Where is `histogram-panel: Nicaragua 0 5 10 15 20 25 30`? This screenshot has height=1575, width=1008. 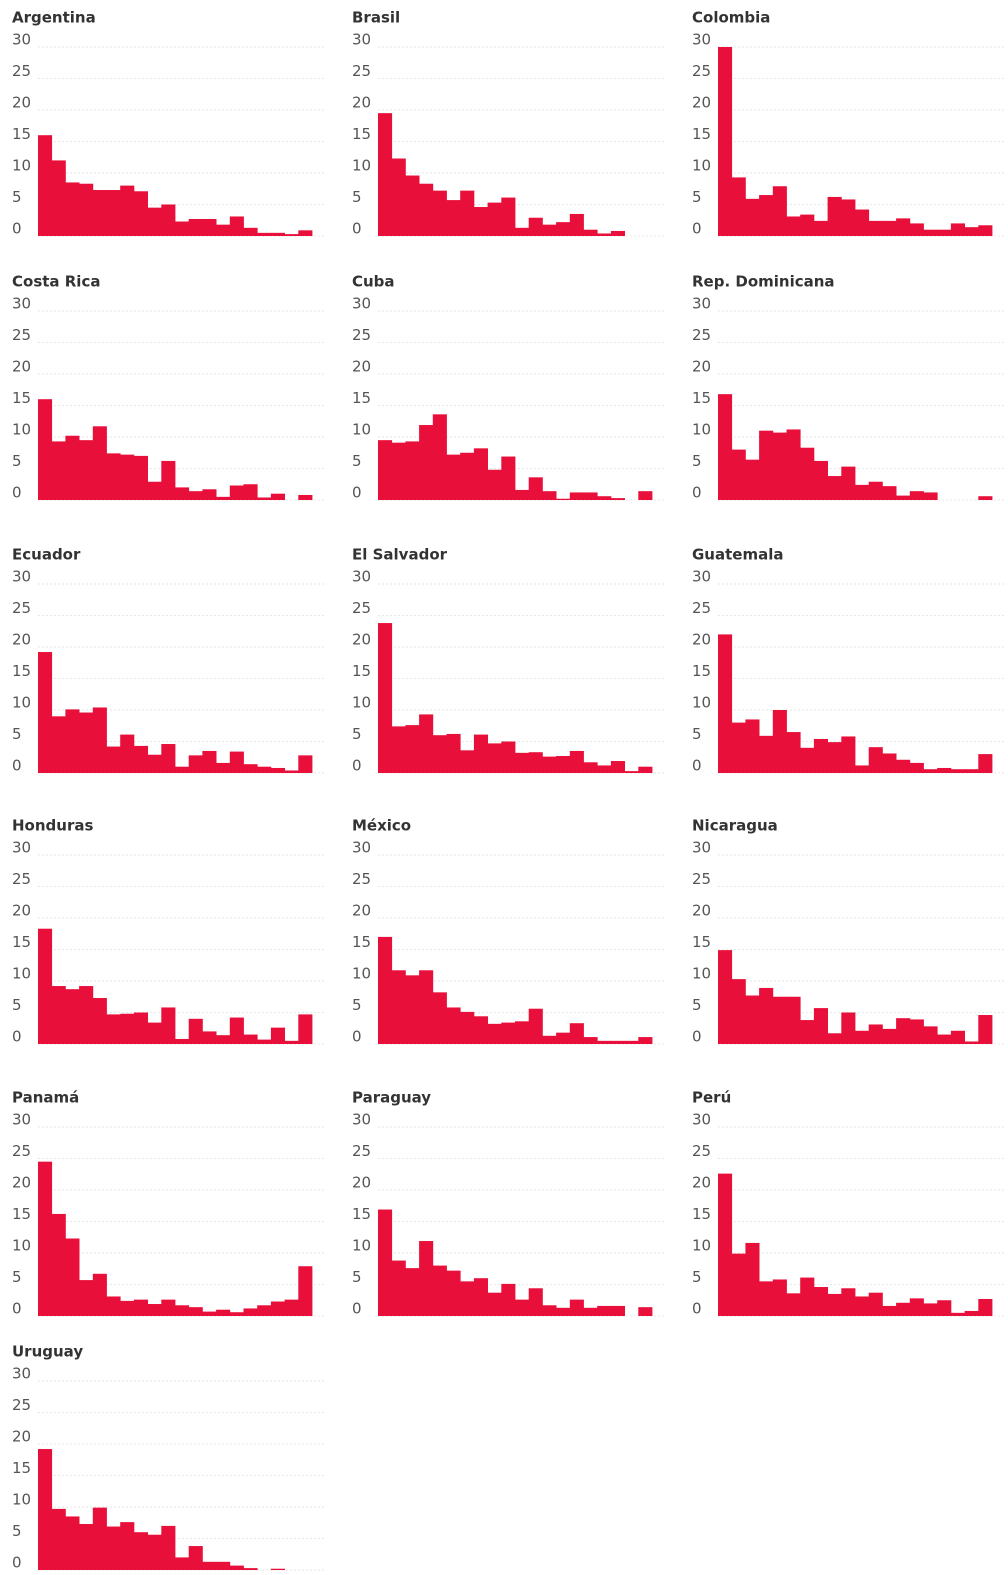 histogram-panel: Nicaragua 0 5 10 15 20 25 30 is located at coordinates (849, 931).